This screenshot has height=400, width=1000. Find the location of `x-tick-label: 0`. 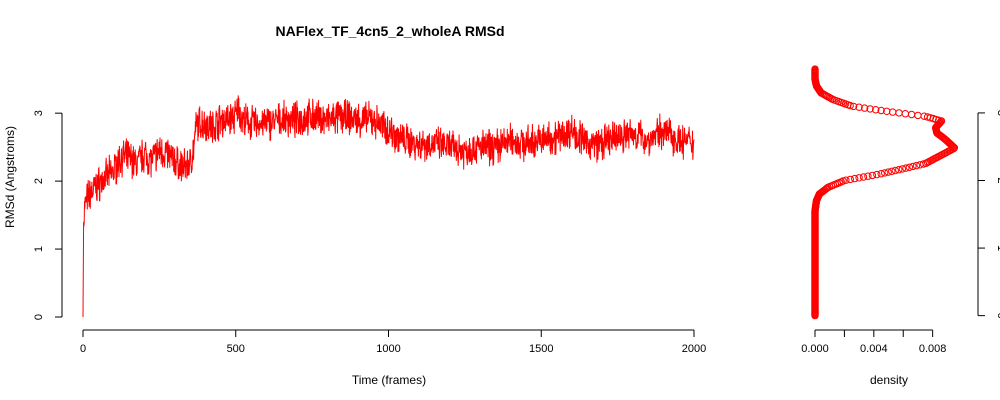

x-tick-label: 0 is located at coordinates (83, 349).